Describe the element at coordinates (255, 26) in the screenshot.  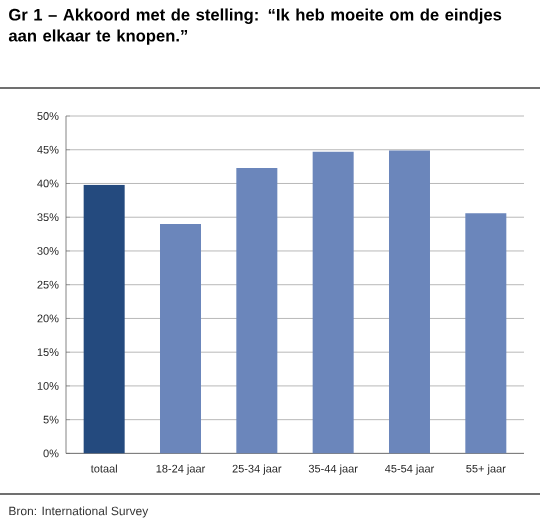
I see `chart-title: Gr 1 – Akkoord met de stelling: “Ik heb moeite om de eindjes aan elkaar te knopen.”` at that location.